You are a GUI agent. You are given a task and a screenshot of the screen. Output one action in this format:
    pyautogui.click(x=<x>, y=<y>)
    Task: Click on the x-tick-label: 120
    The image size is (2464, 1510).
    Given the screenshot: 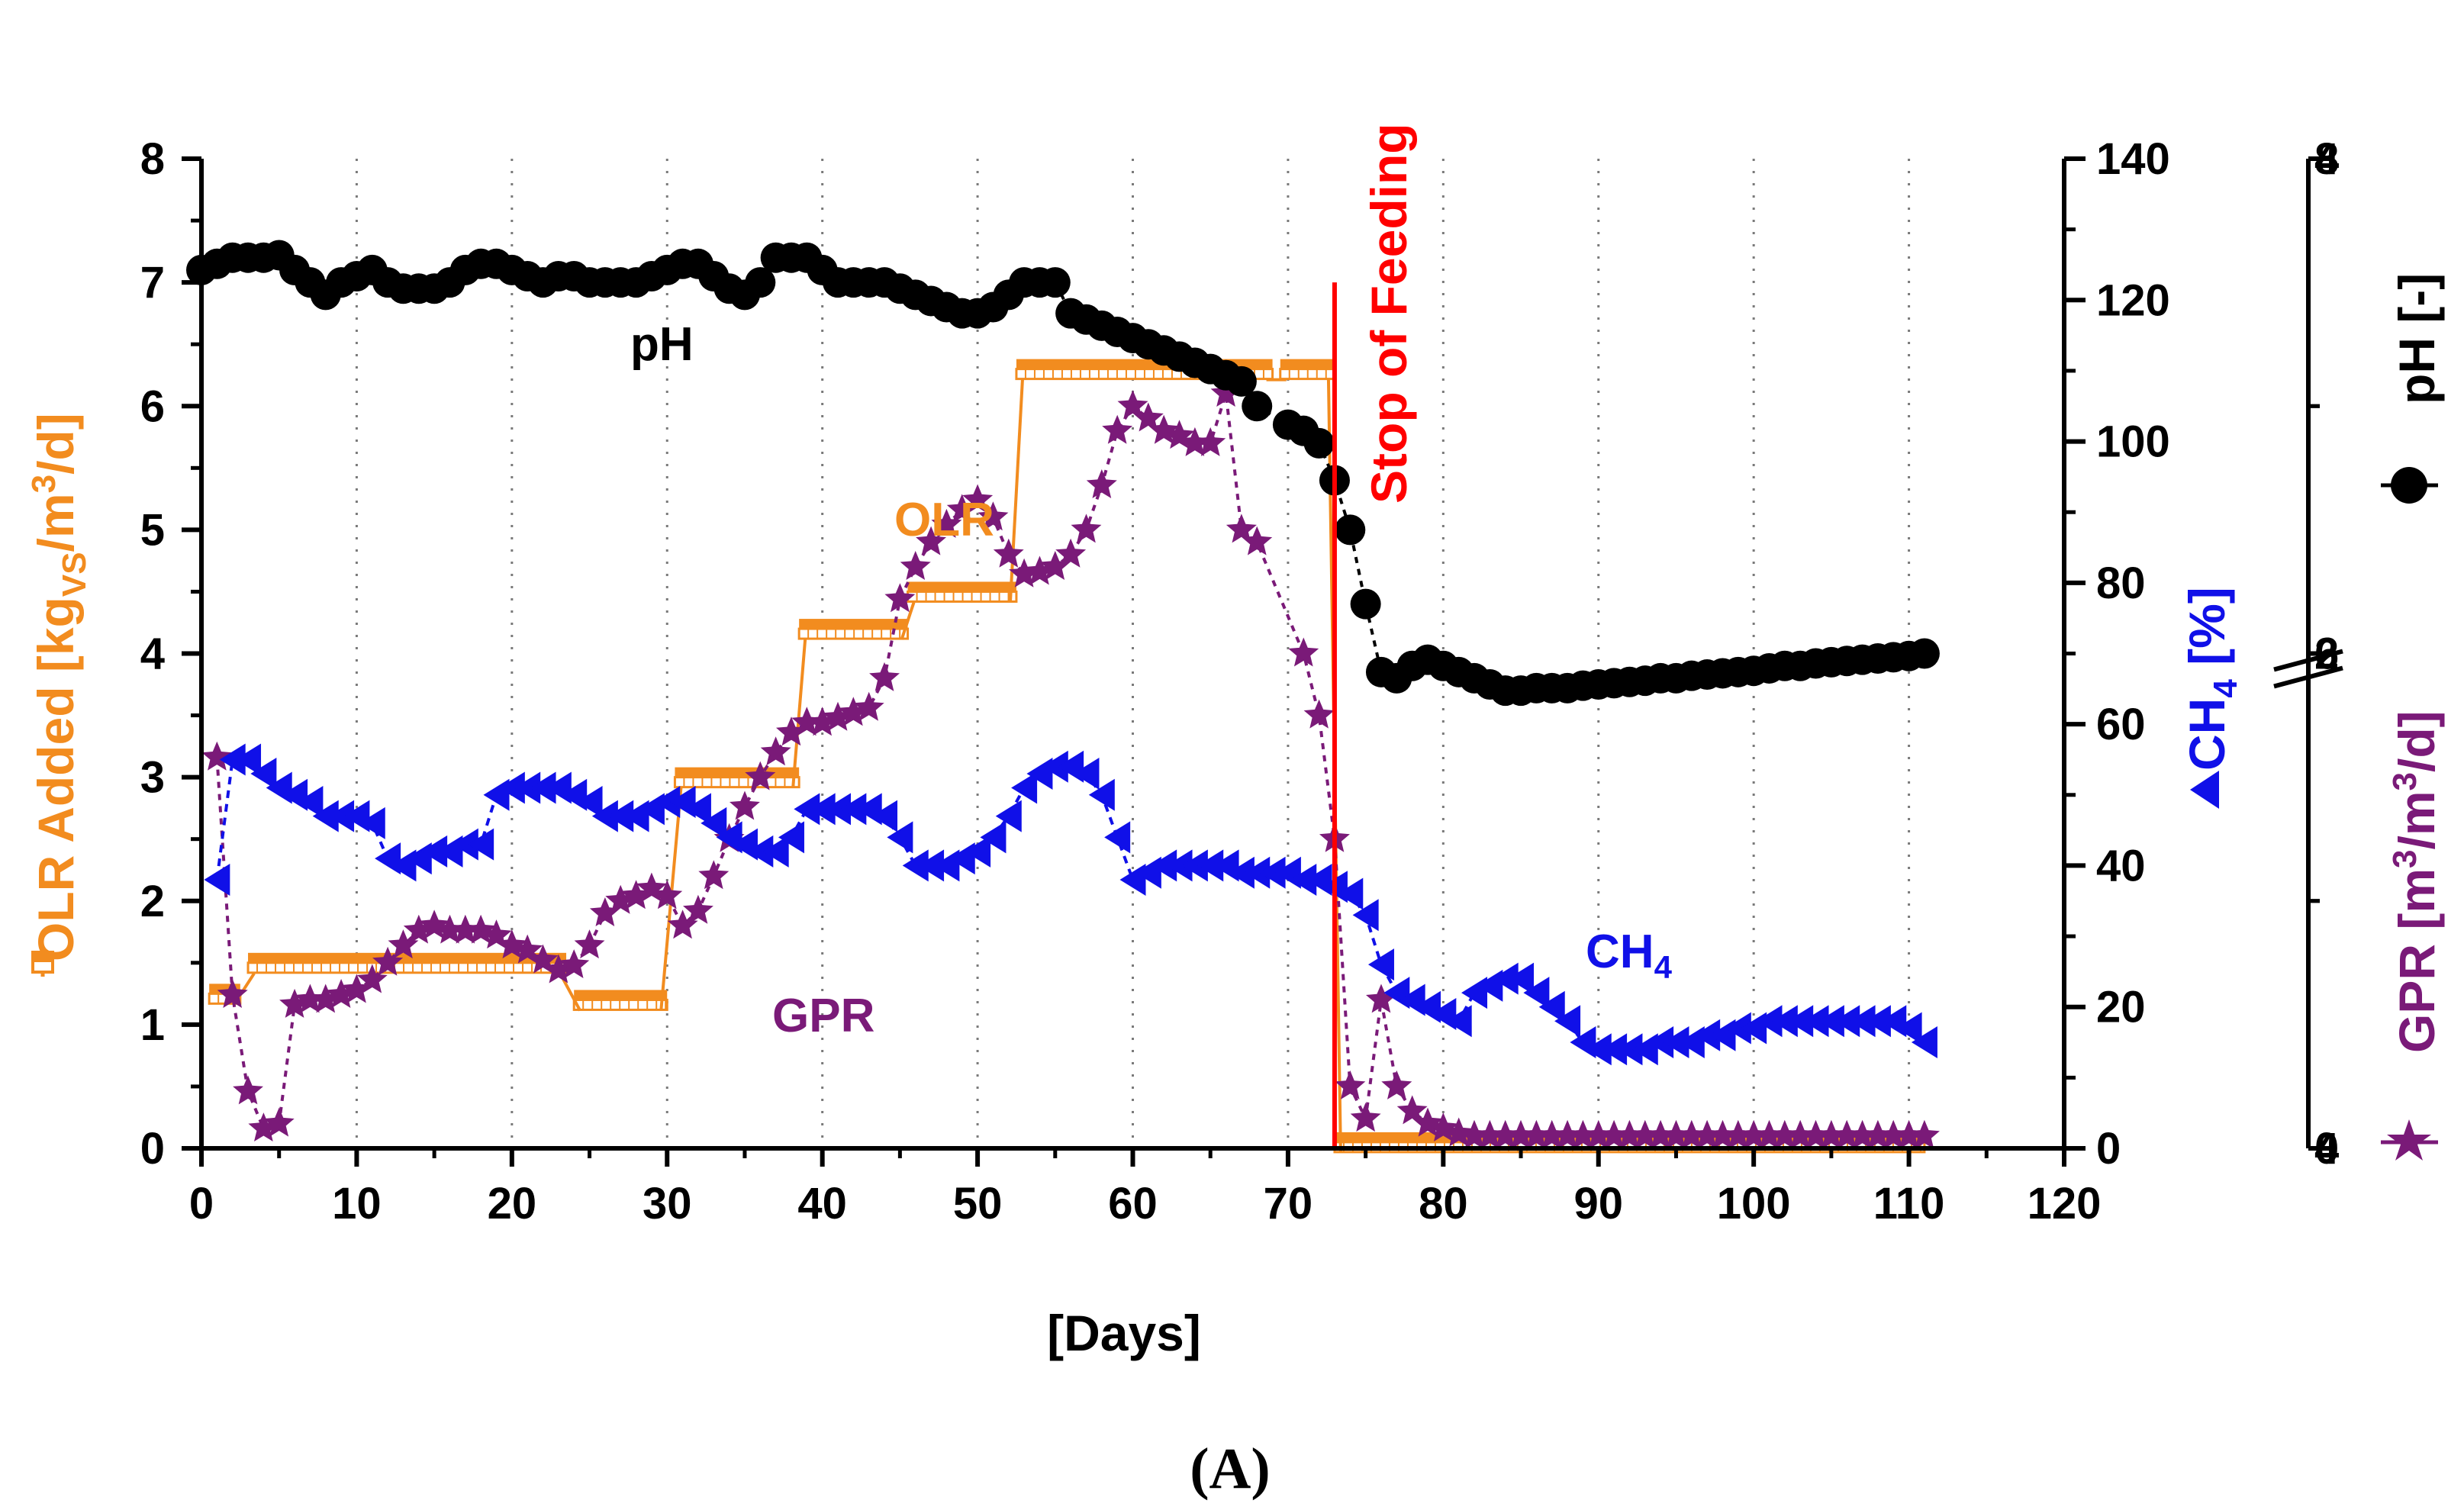 What is the action you would take?
    pyautogui.click(x=2065, y=1204)
    